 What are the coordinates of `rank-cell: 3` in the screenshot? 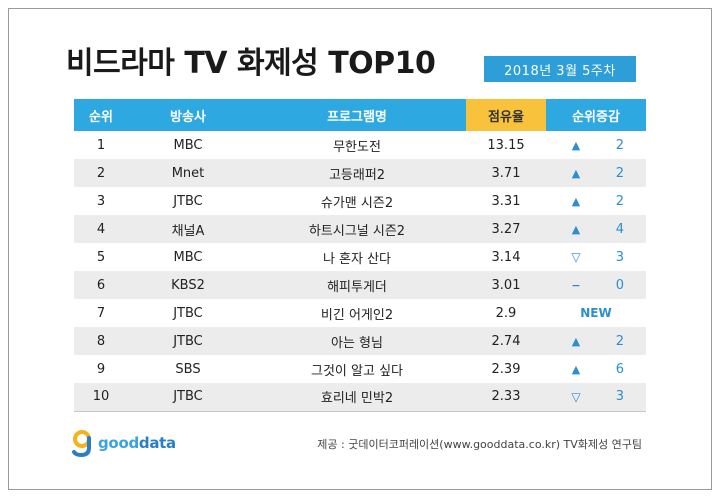 It's located at (101, 201).